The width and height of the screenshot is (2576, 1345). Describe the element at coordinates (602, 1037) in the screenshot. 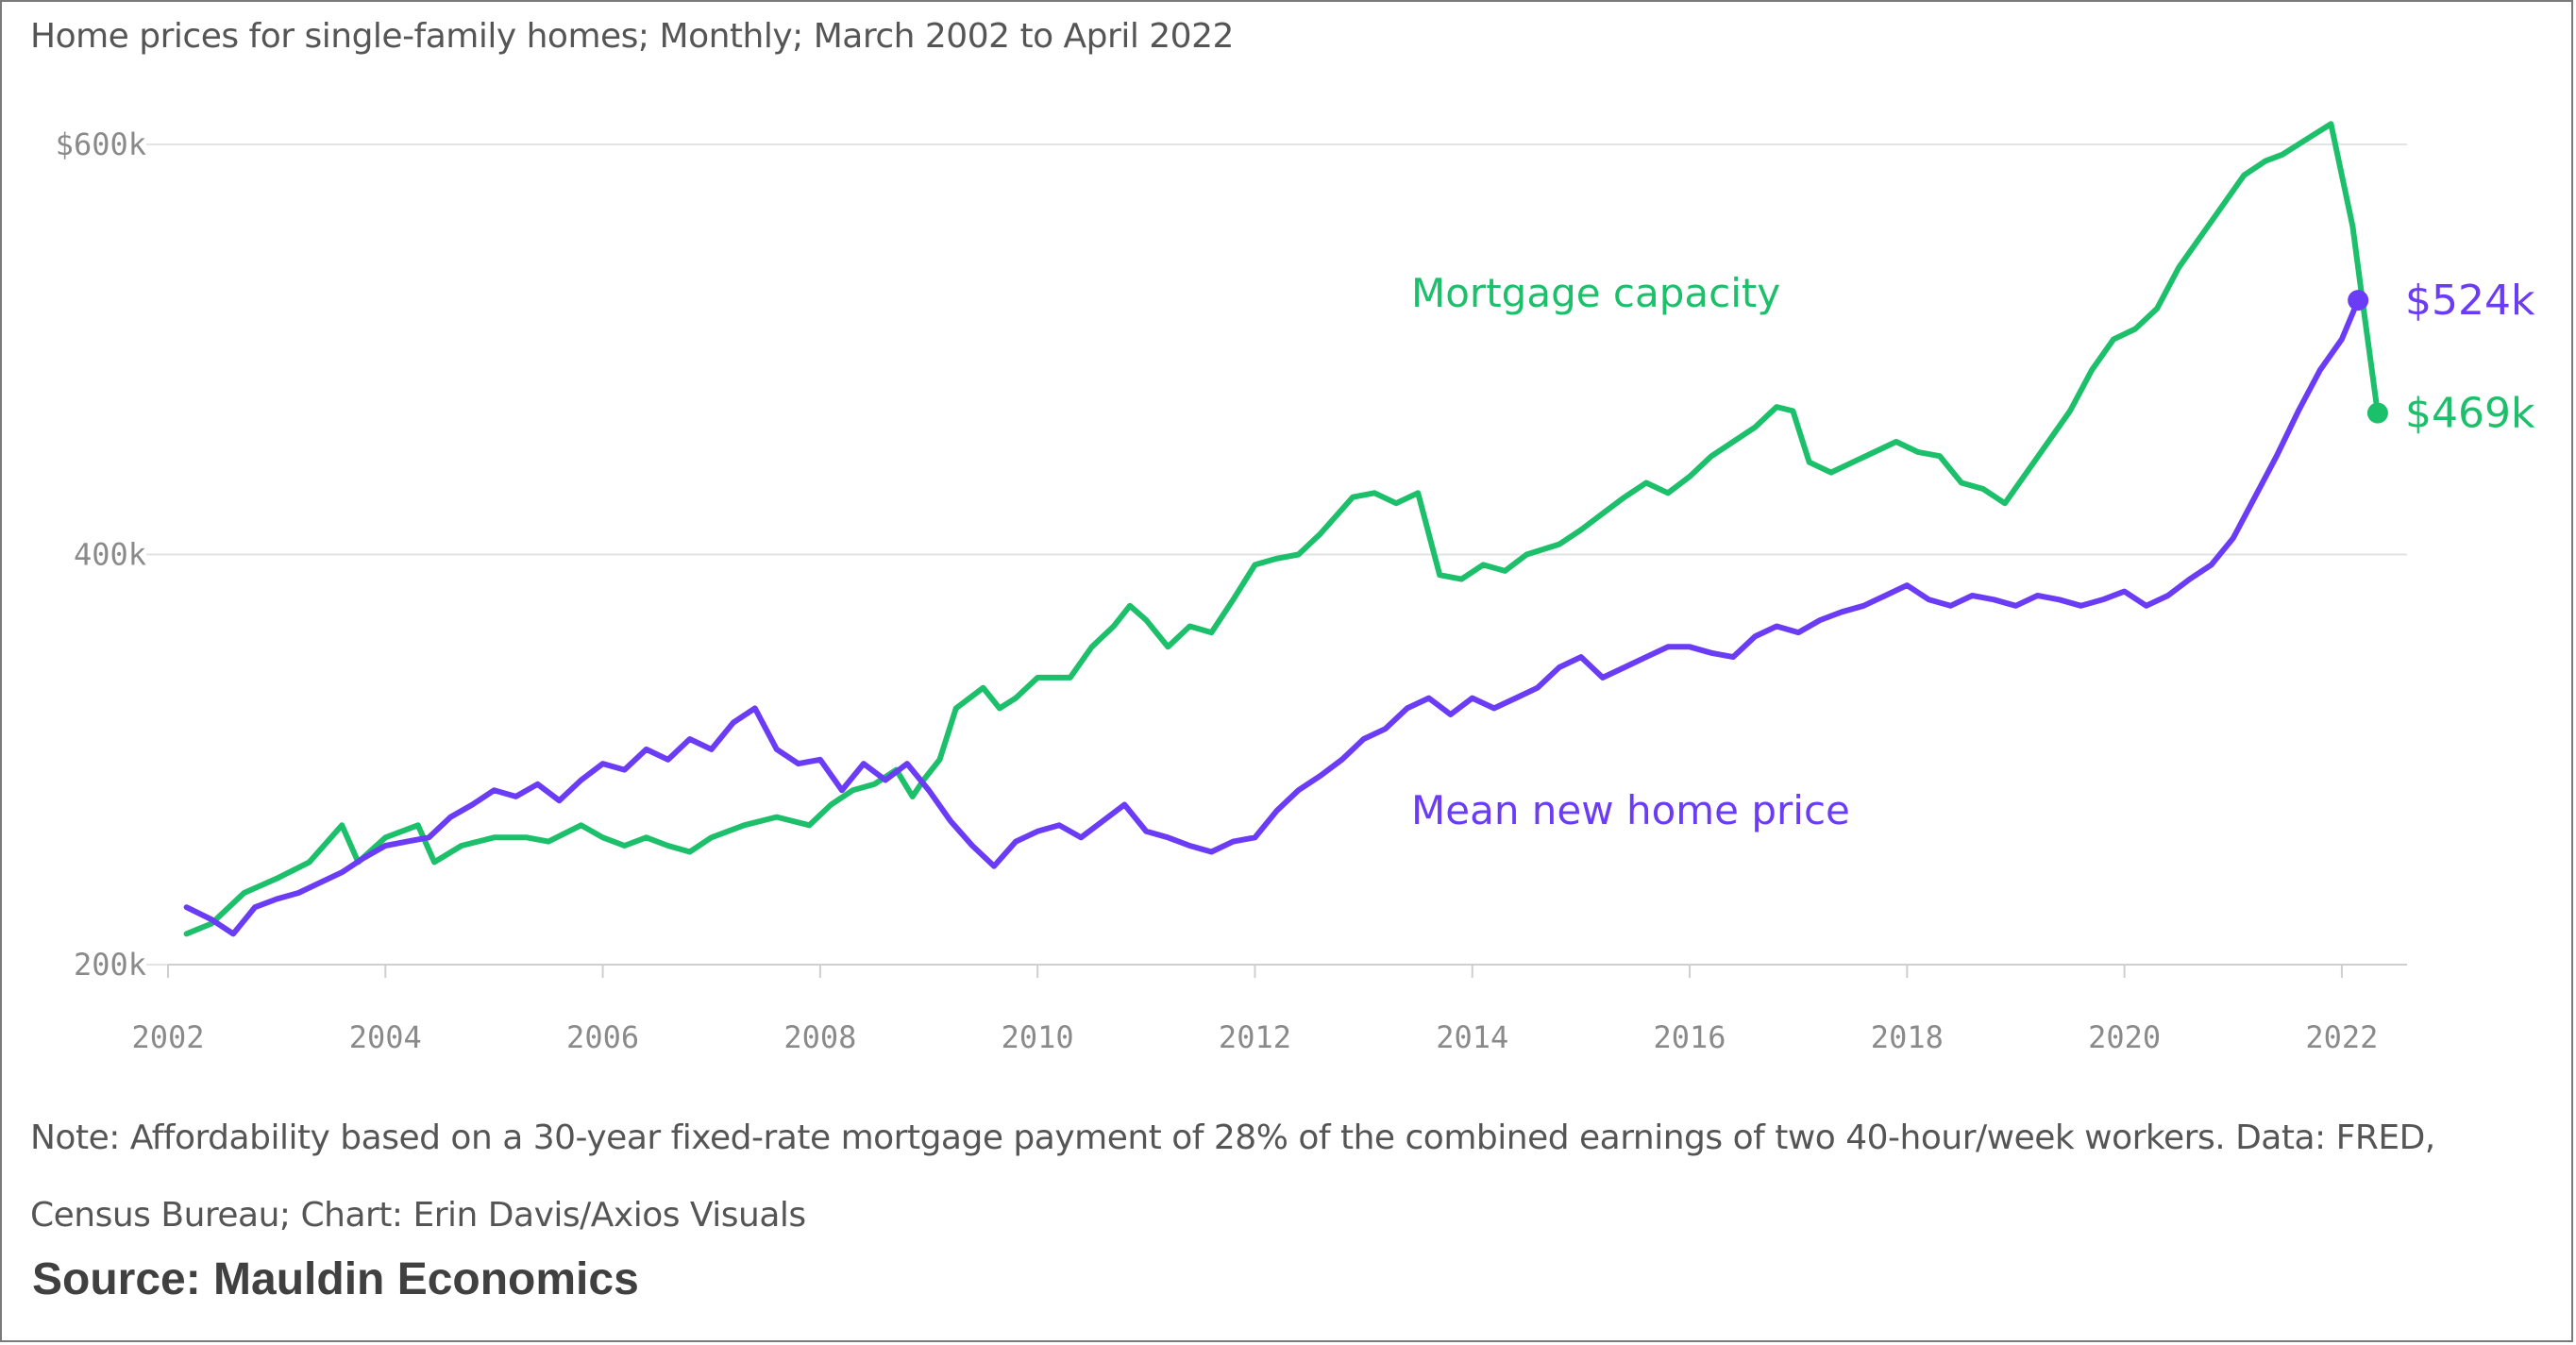

I see `x-tick-label-2: 2006` at that location.